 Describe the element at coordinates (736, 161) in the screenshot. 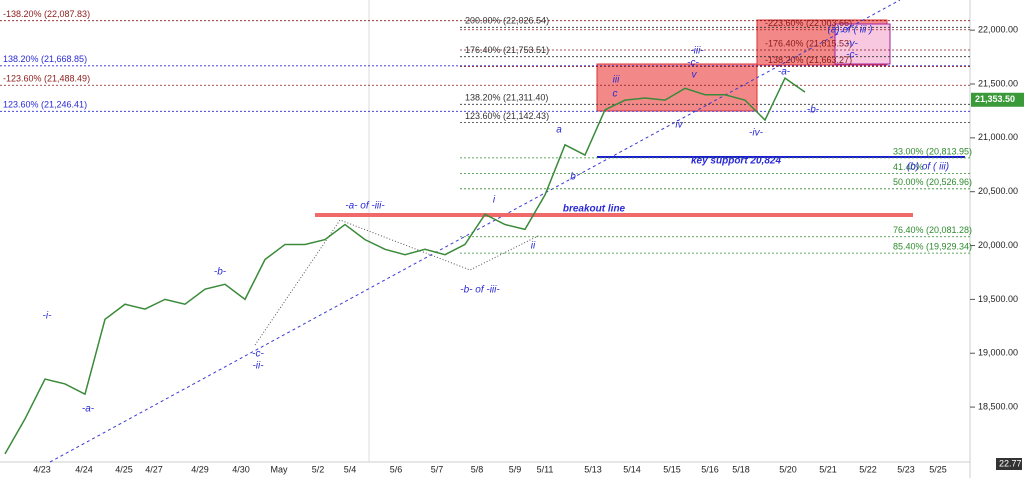

I see `wave-label: key support 20,824` at that location.